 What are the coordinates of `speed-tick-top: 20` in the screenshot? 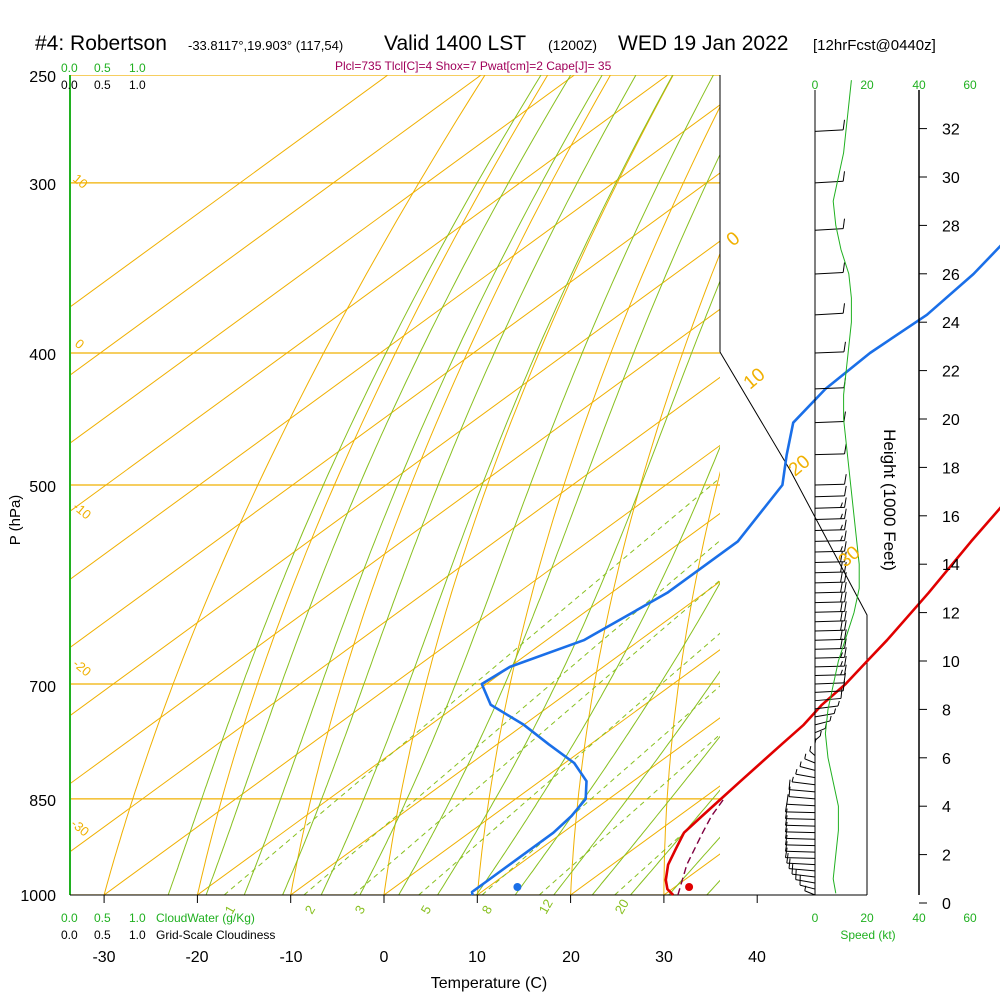 It's located at (867, 85).